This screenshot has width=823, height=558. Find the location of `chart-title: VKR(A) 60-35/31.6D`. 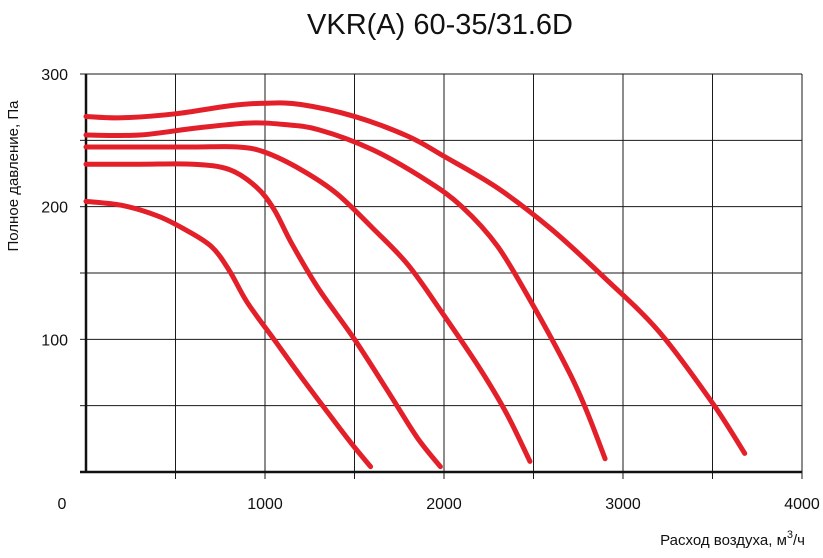

chart-title: VKR(A) 60-35/31.6D is located at coordinates (440, 25).